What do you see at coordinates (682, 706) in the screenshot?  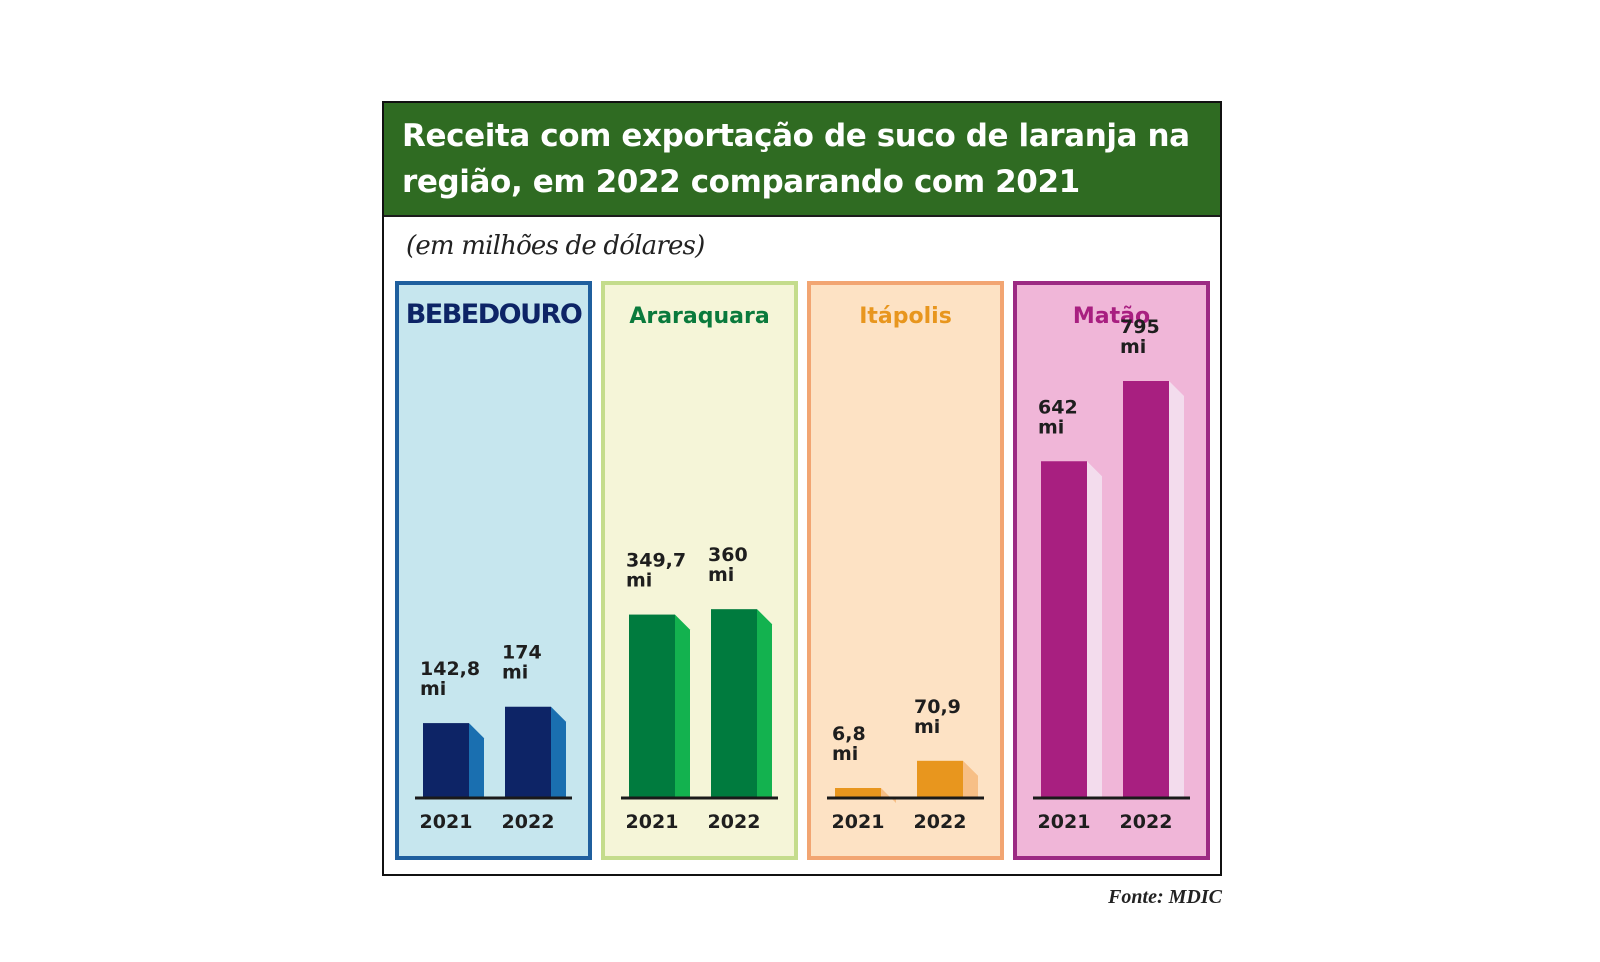 I see `panel-2-bar-2021-side` at bounding box center [682, 706].